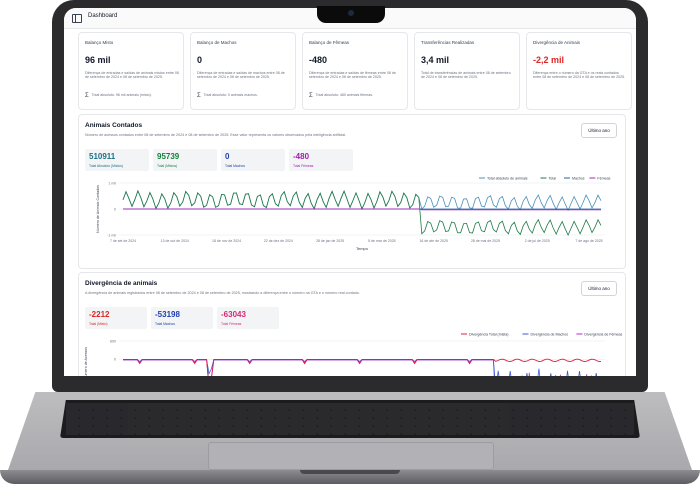 This screenshot has height=492, width=700. What do you see at coordinates (329, 42) in the screenshot?
I see `kpi-title: Balanço de Fêmeas` at bounding box center [329, 42].